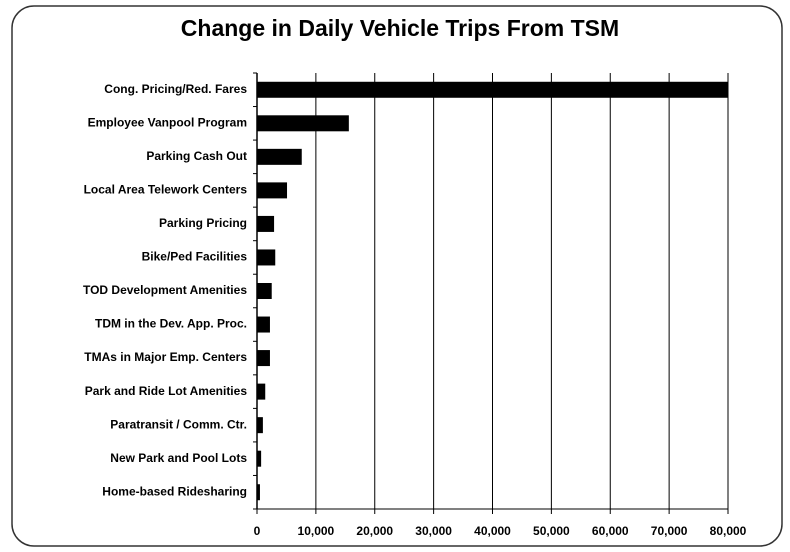 The height and width of the screenshot is (552, 790). What do you see at coordinates (400, 28) in the screenshot?
I see `chart-title: Change in Daily Vehicle Trips From TSM` at bounding box center [400, 28].